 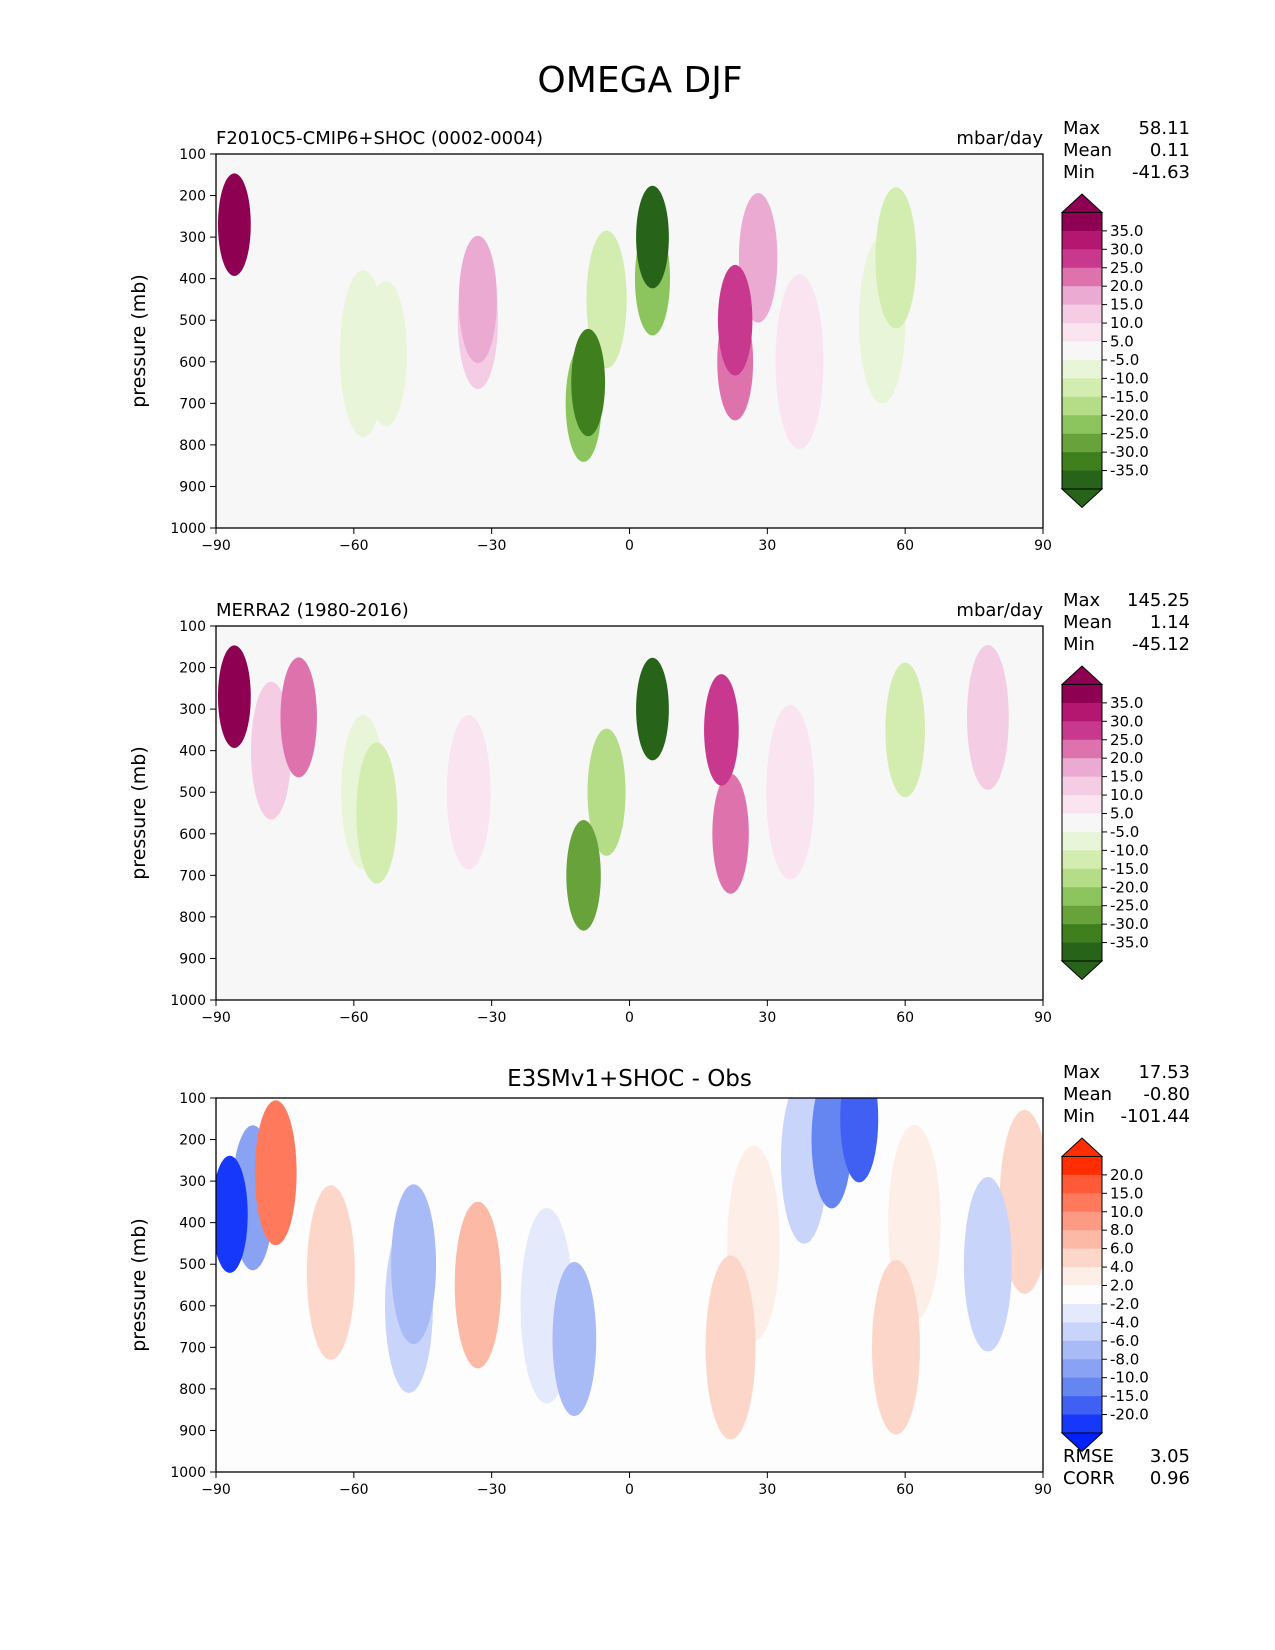 I want to click on panel-title: MERRA2 (1980-2016), so click(x=312, y=610).